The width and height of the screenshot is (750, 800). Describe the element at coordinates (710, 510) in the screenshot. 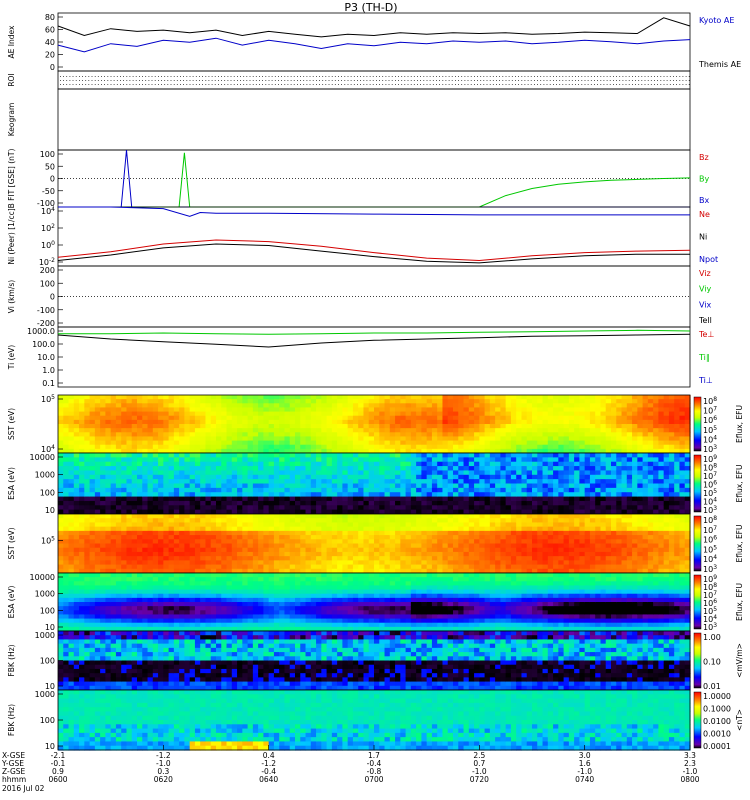

I see `esa-e-colorbar-label: 103` at that location.